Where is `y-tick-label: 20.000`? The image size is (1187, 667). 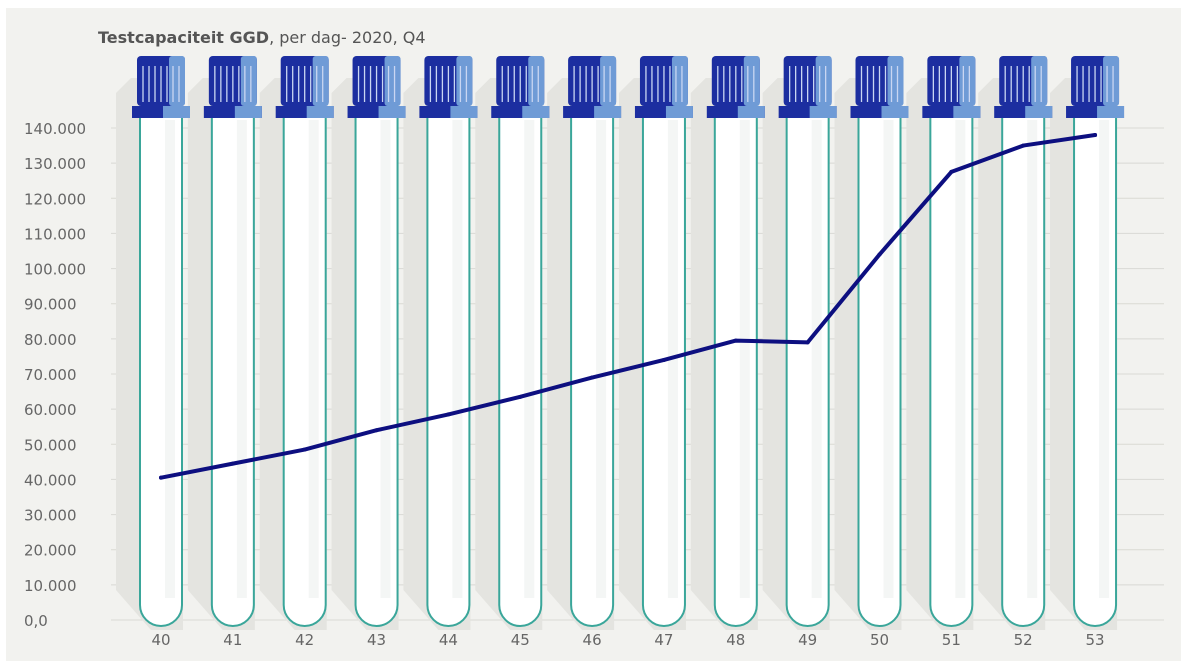
y-tick-label: 20.000 is located at coordinates (50, 551).